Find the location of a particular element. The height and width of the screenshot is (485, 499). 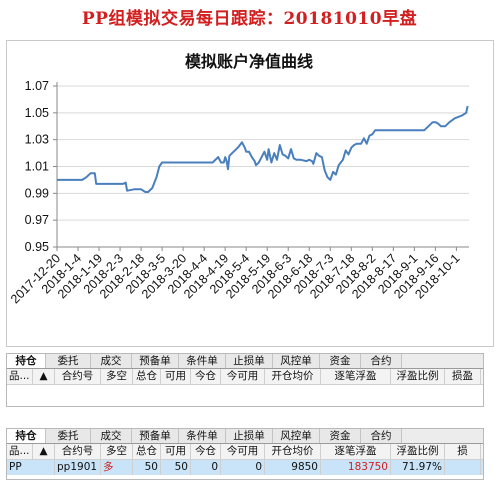

y-tick-label: 1.05 is located at coordinates (37, 113).